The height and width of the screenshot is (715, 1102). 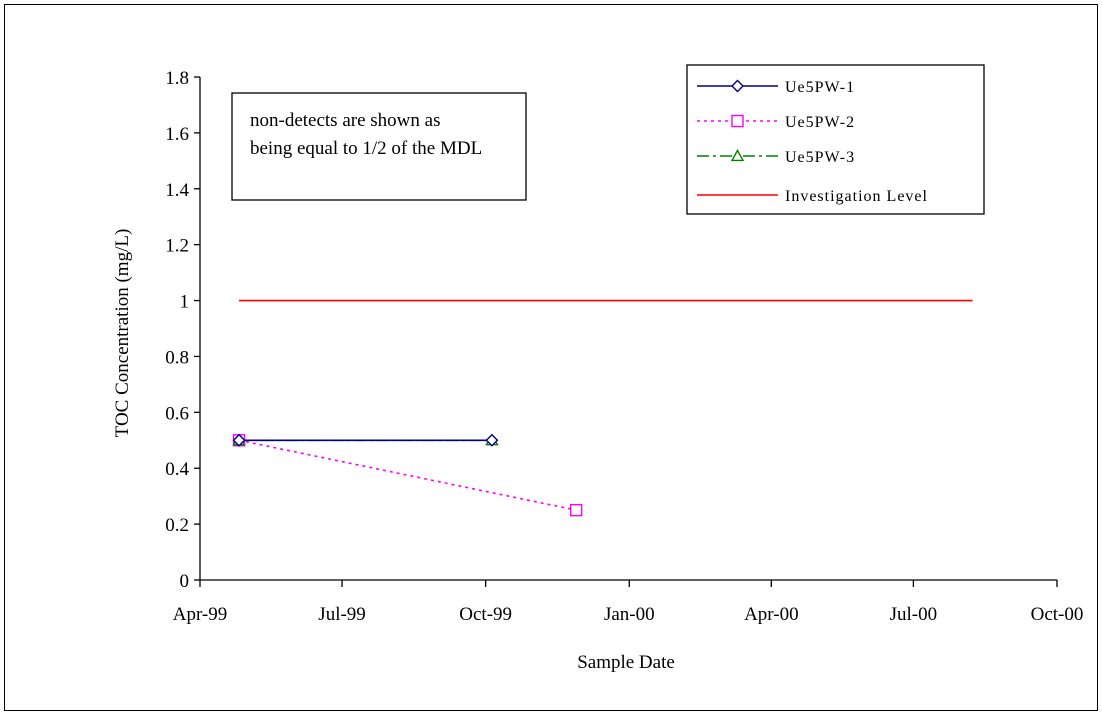 What do you see at coordinates (177, 525) in the screenshot?
I see `y-tick-label: 0.2` at bounding box center [177, 525].